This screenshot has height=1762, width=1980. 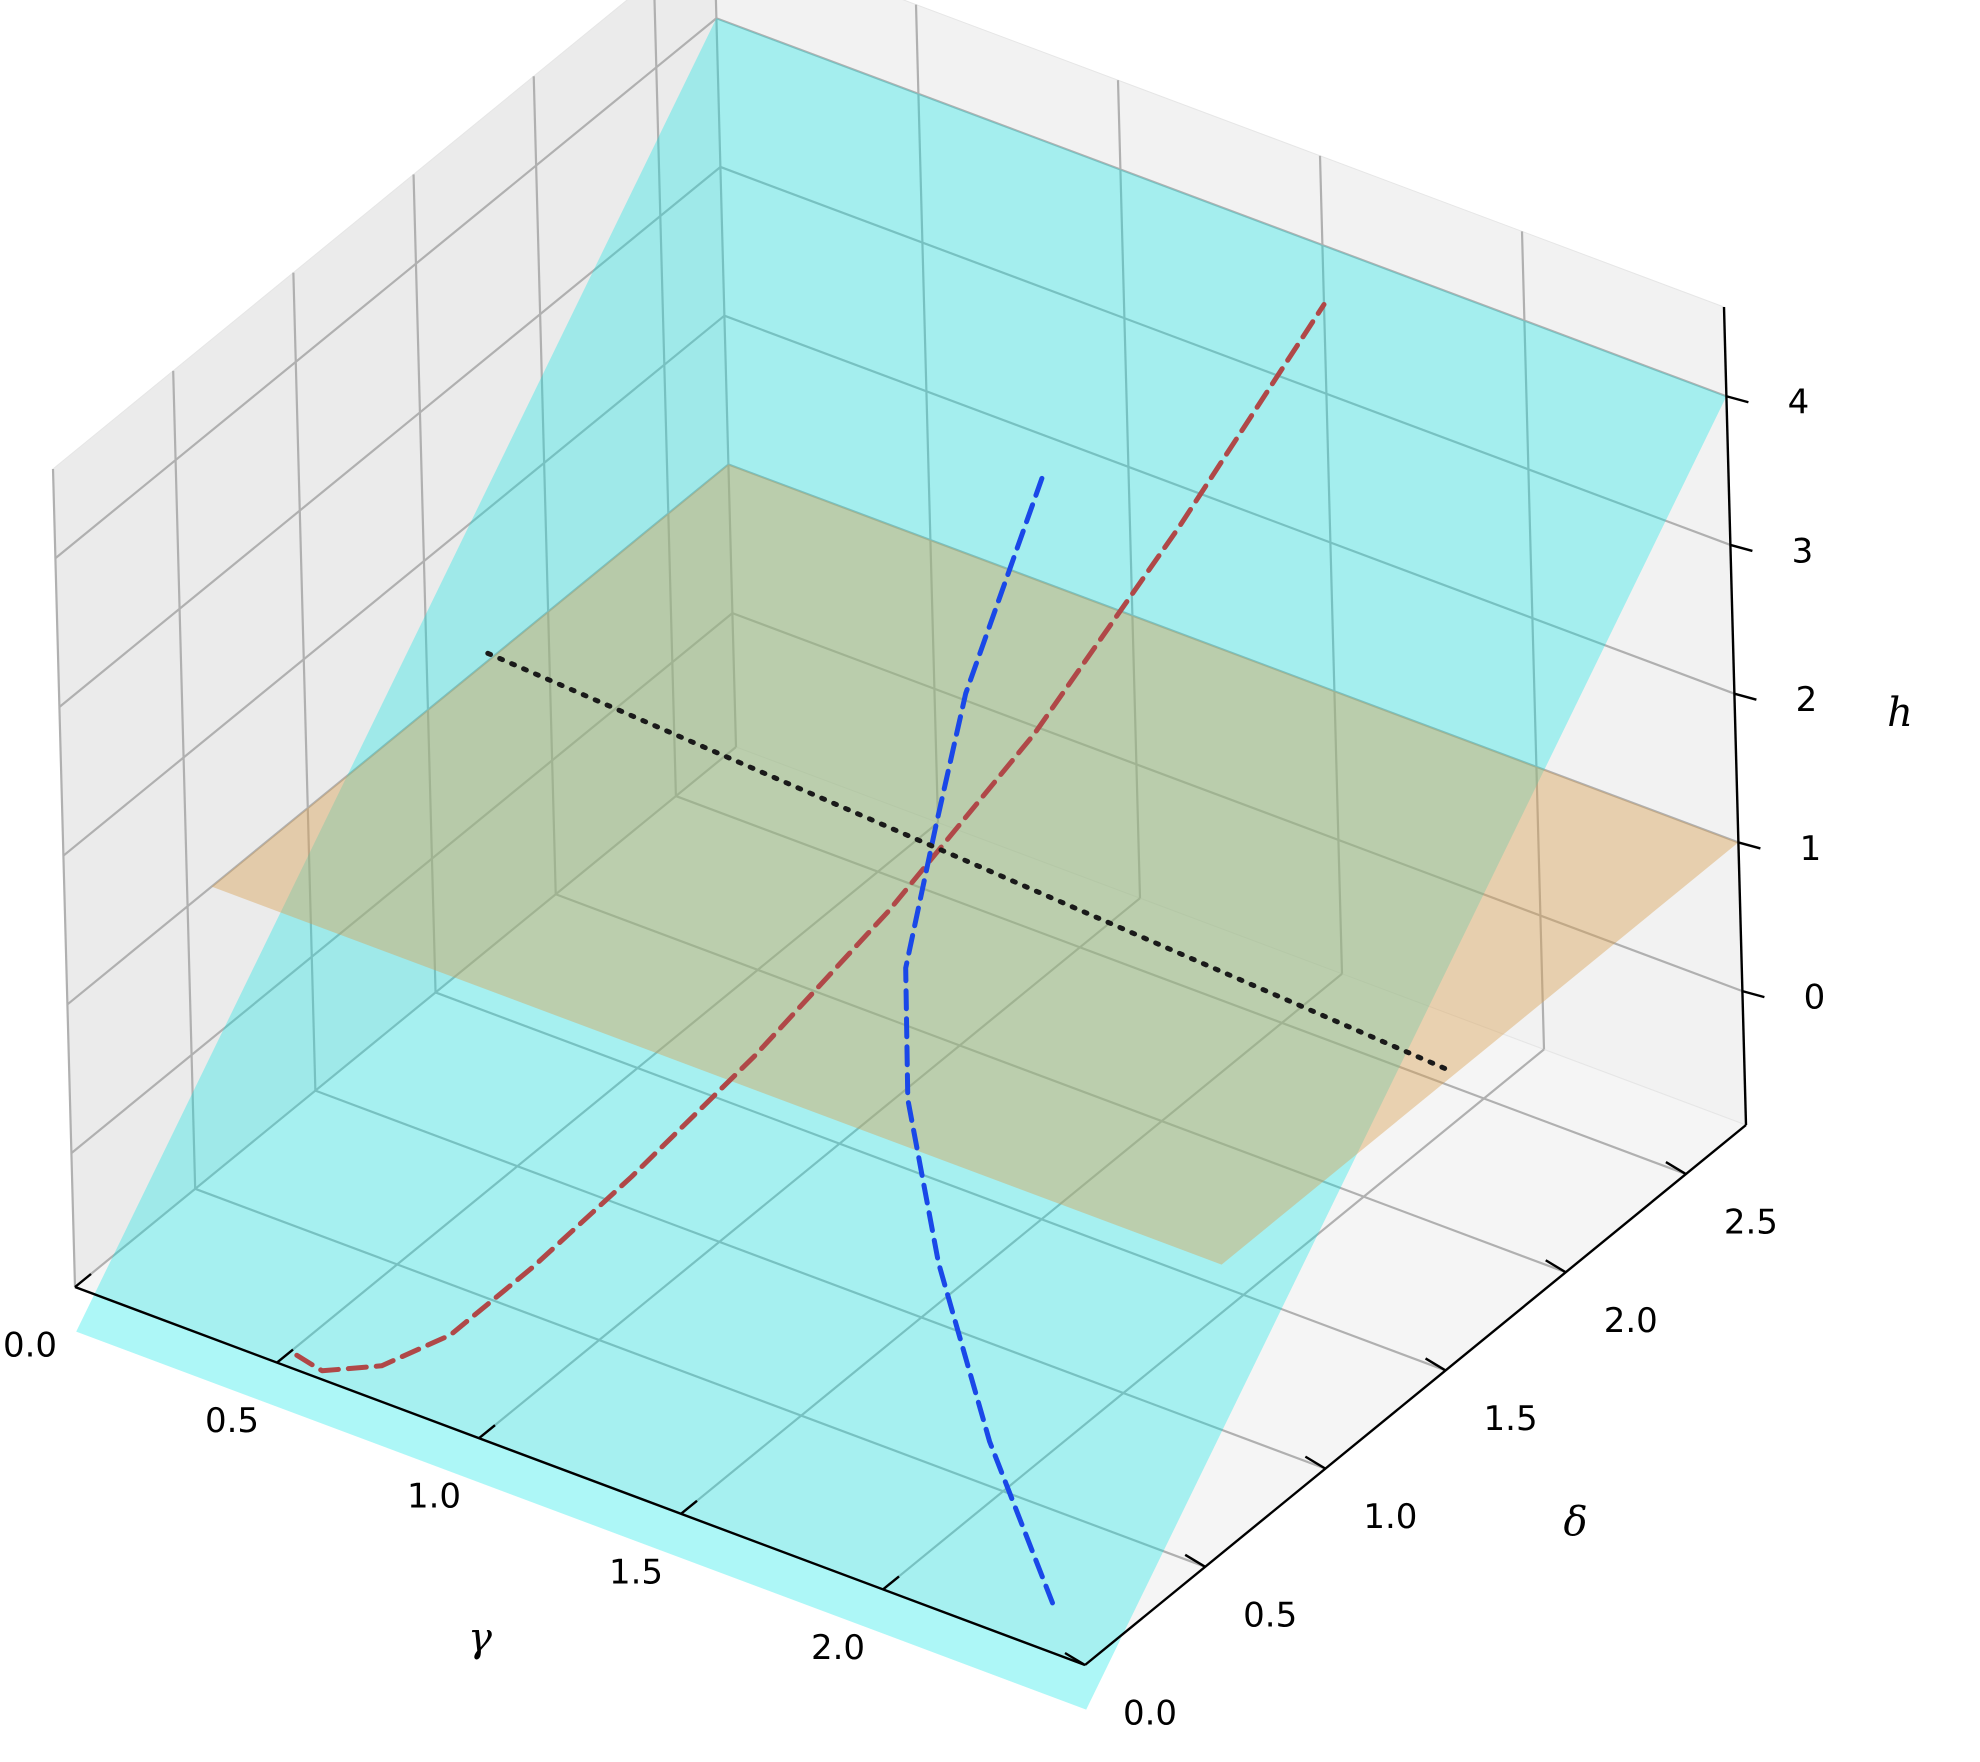 What do you see at coordinates (434, 1497) in the screenshot?
I see `gamma-tick-label: 1.0` at bounding box center [434, 1497].